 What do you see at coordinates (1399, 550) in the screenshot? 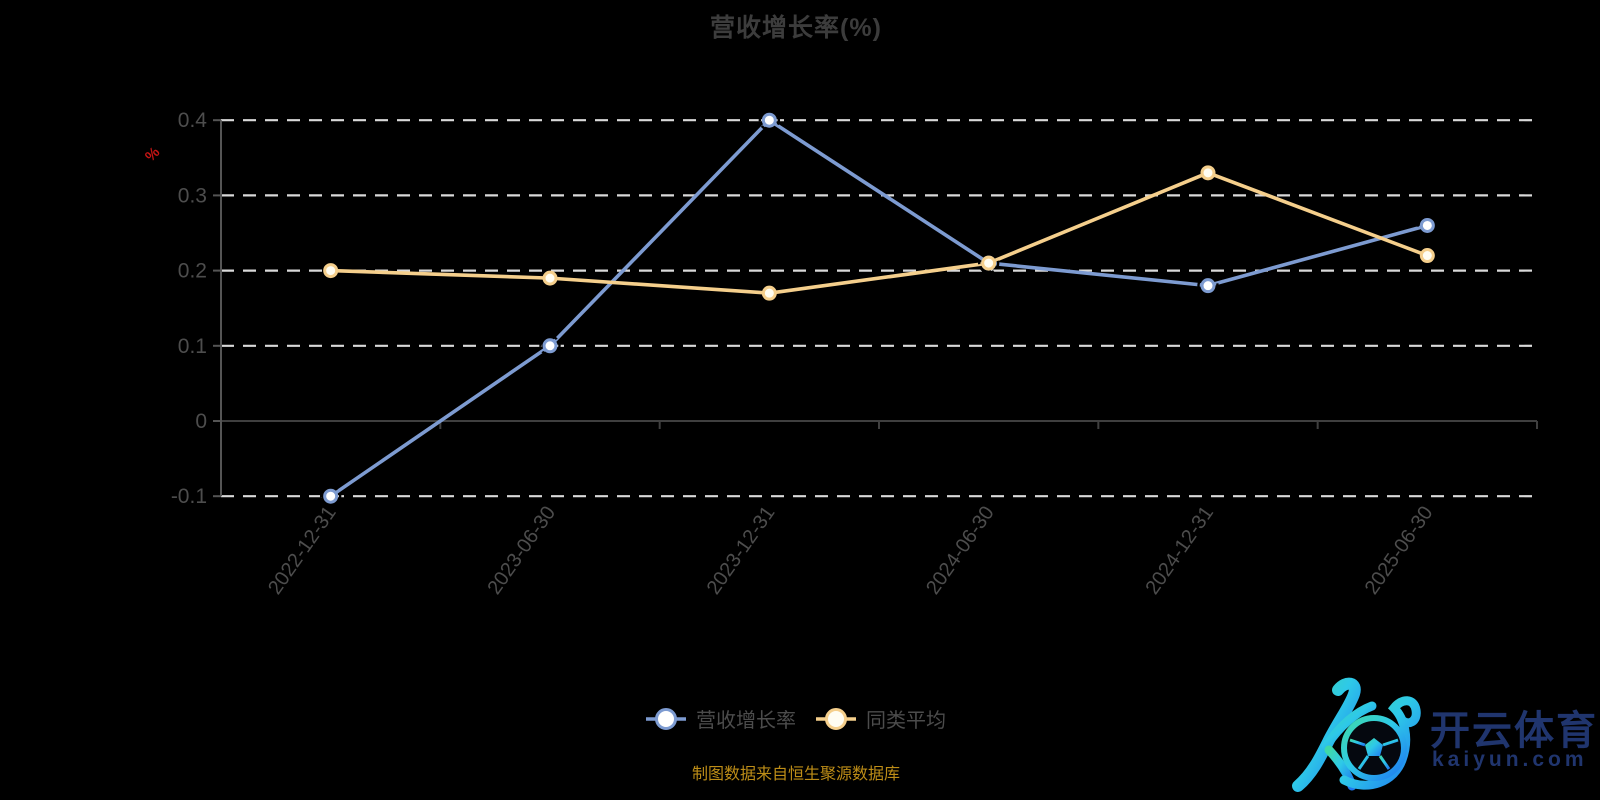
I see `x-tick-label: 2025-06-30` at bounding box center [1399, 550].